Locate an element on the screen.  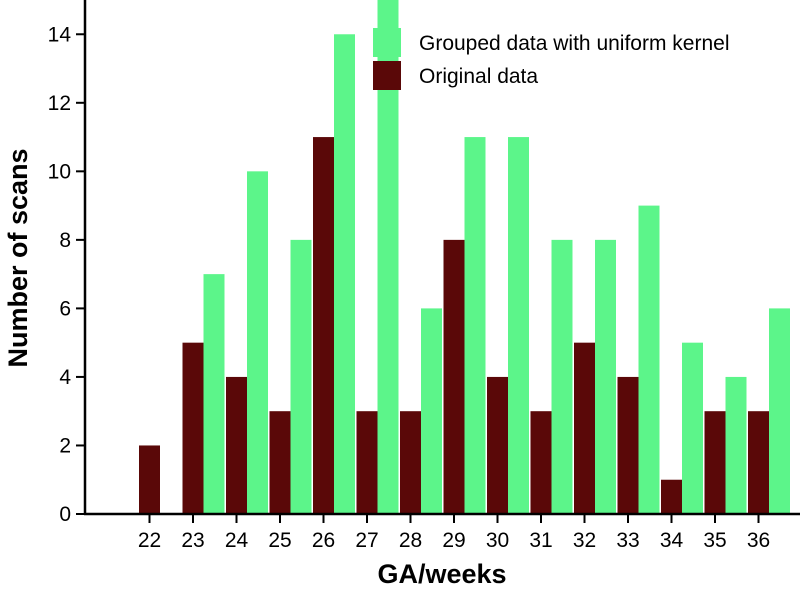
x-tick-label-30: 30 is located at coordinates (497, 540).